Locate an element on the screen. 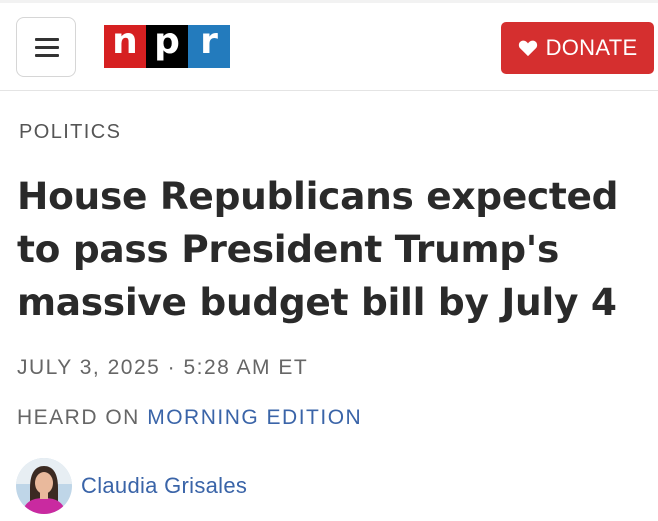 The image size is (658, 521). author-photo-icon is located at coordinates (44, 486).